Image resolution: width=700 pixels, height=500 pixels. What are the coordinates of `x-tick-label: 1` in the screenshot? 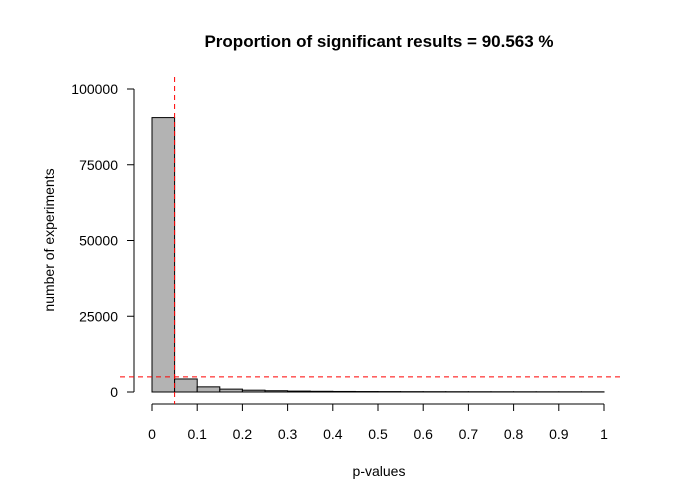 It's located at (604, 434).